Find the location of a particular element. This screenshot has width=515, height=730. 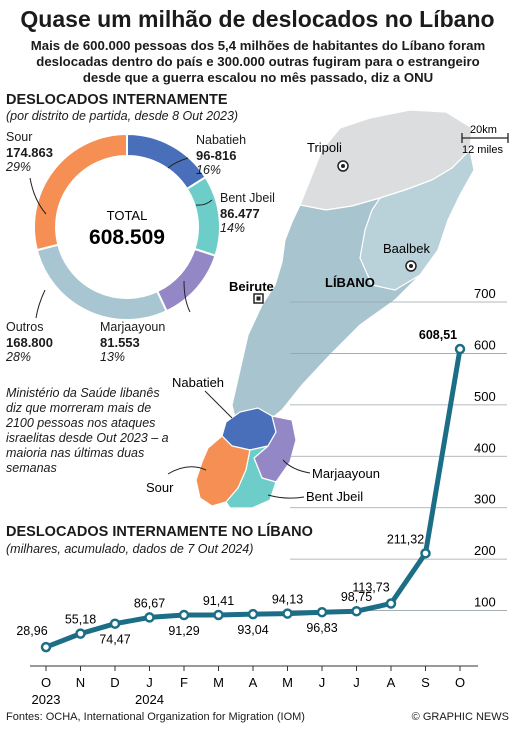

donut-label-nabatieh: Nabatieh 96-816 16% is located at coordinates (221, 155).